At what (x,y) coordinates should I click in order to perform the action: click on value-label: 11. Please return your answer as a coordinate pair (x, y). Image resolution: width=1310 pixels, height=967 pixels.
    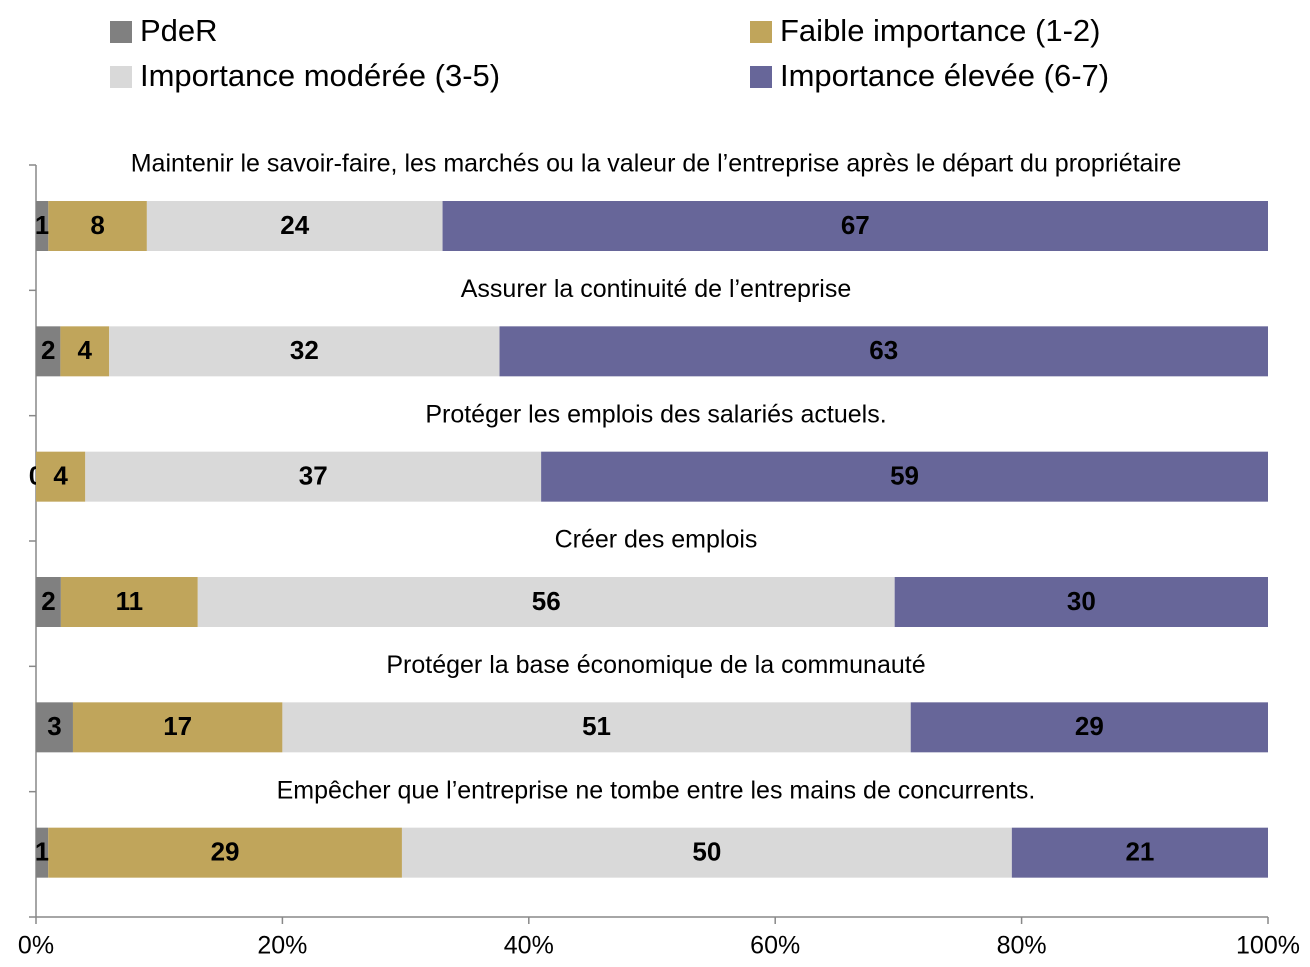
    Looking at the image, I should click on (130, 601).